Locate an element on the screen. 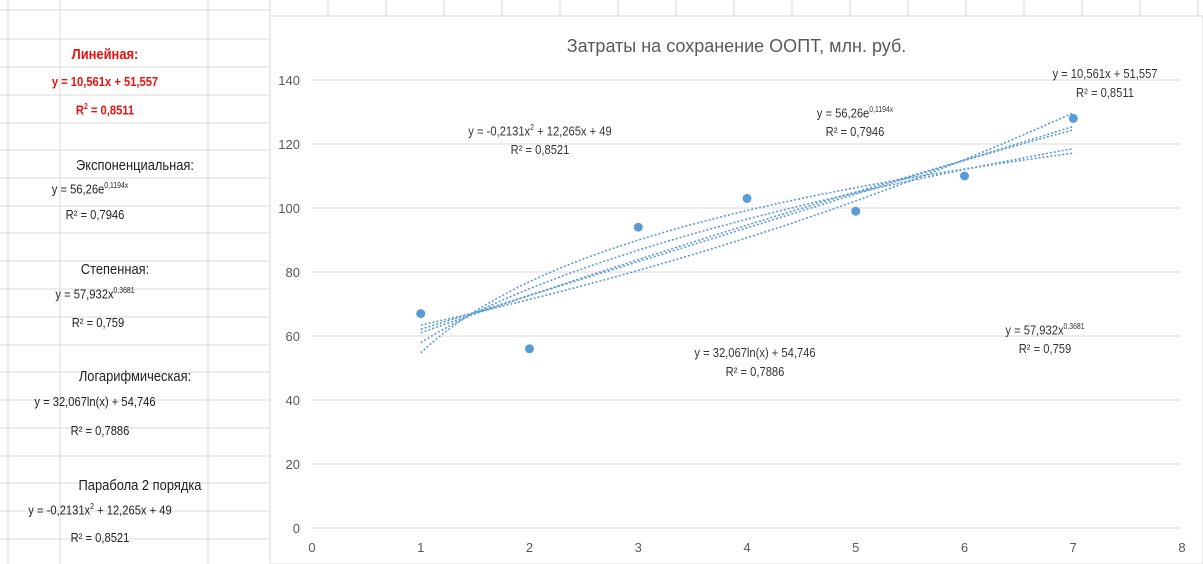 Image resolution: width=1203 pixels, height=564 pixels. power-annotation-r2: R² = 0,759 is located at coordinates (1045, 349).